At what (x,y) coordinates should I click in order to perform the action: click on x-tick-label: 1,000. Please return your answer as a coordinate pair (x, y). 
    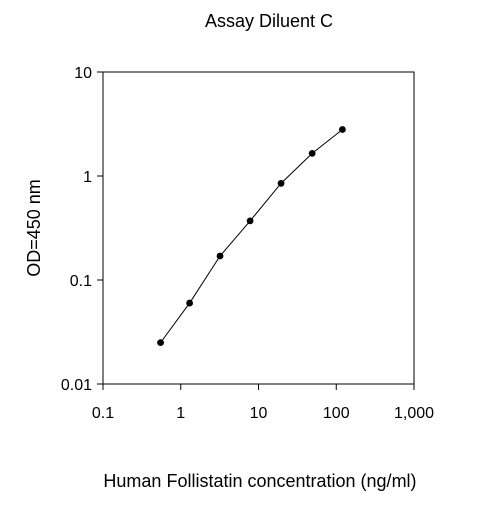
    Looking at the image, I should click on (414, 413).